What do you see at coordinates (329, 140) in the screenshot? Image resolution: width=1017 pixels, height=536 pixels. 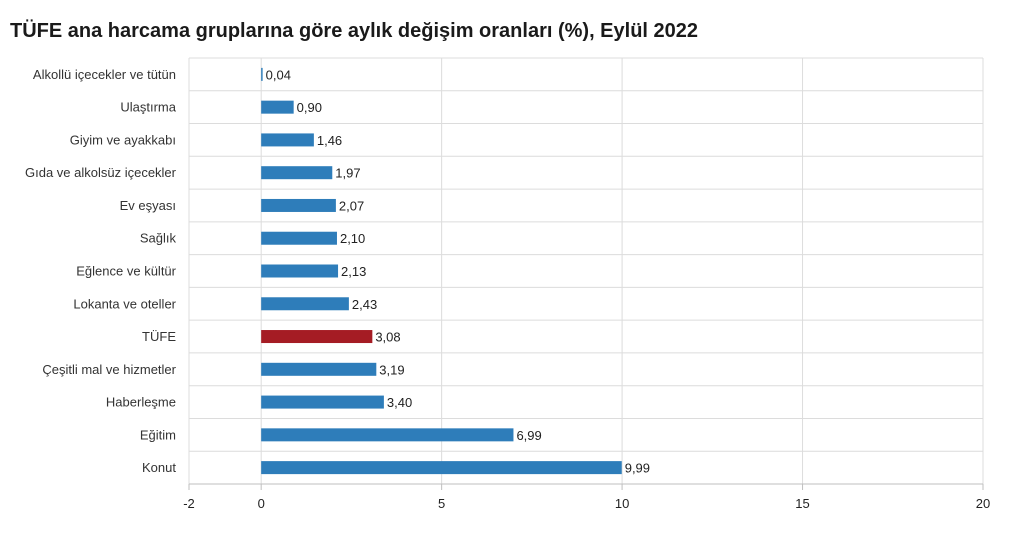 I see `data-label: 1,46` at bounding box center [329, 140].